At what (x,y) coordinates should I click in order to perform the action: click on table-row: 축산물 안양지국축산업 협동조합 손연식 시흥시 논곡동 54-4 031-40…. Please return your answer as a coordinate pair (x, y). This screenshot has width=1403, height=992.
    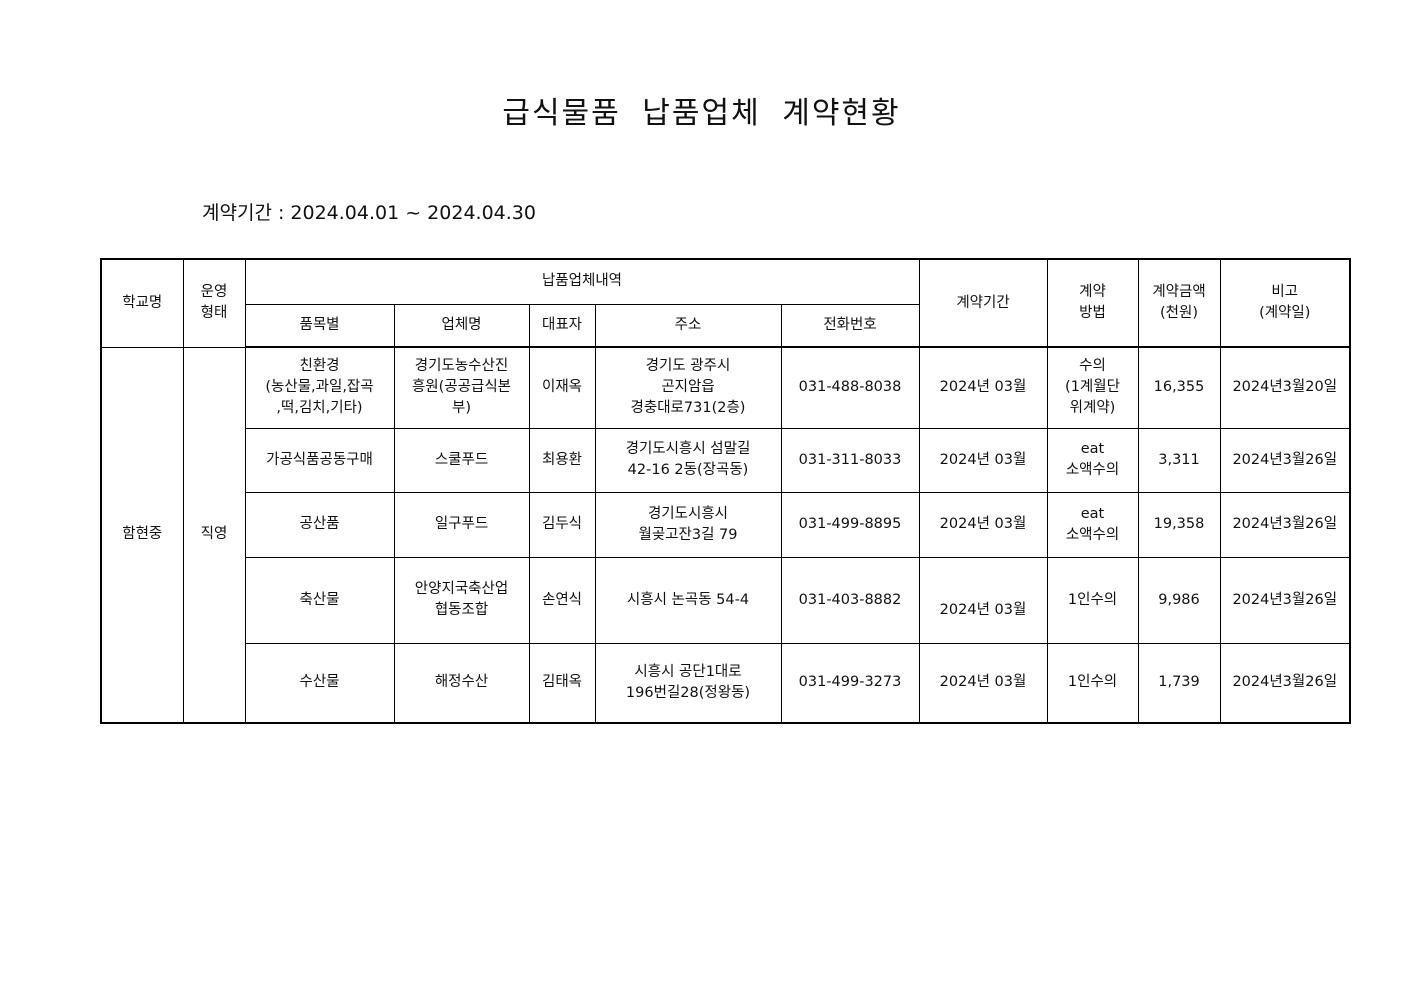
    Looking at the image, I should click on (726, 600).